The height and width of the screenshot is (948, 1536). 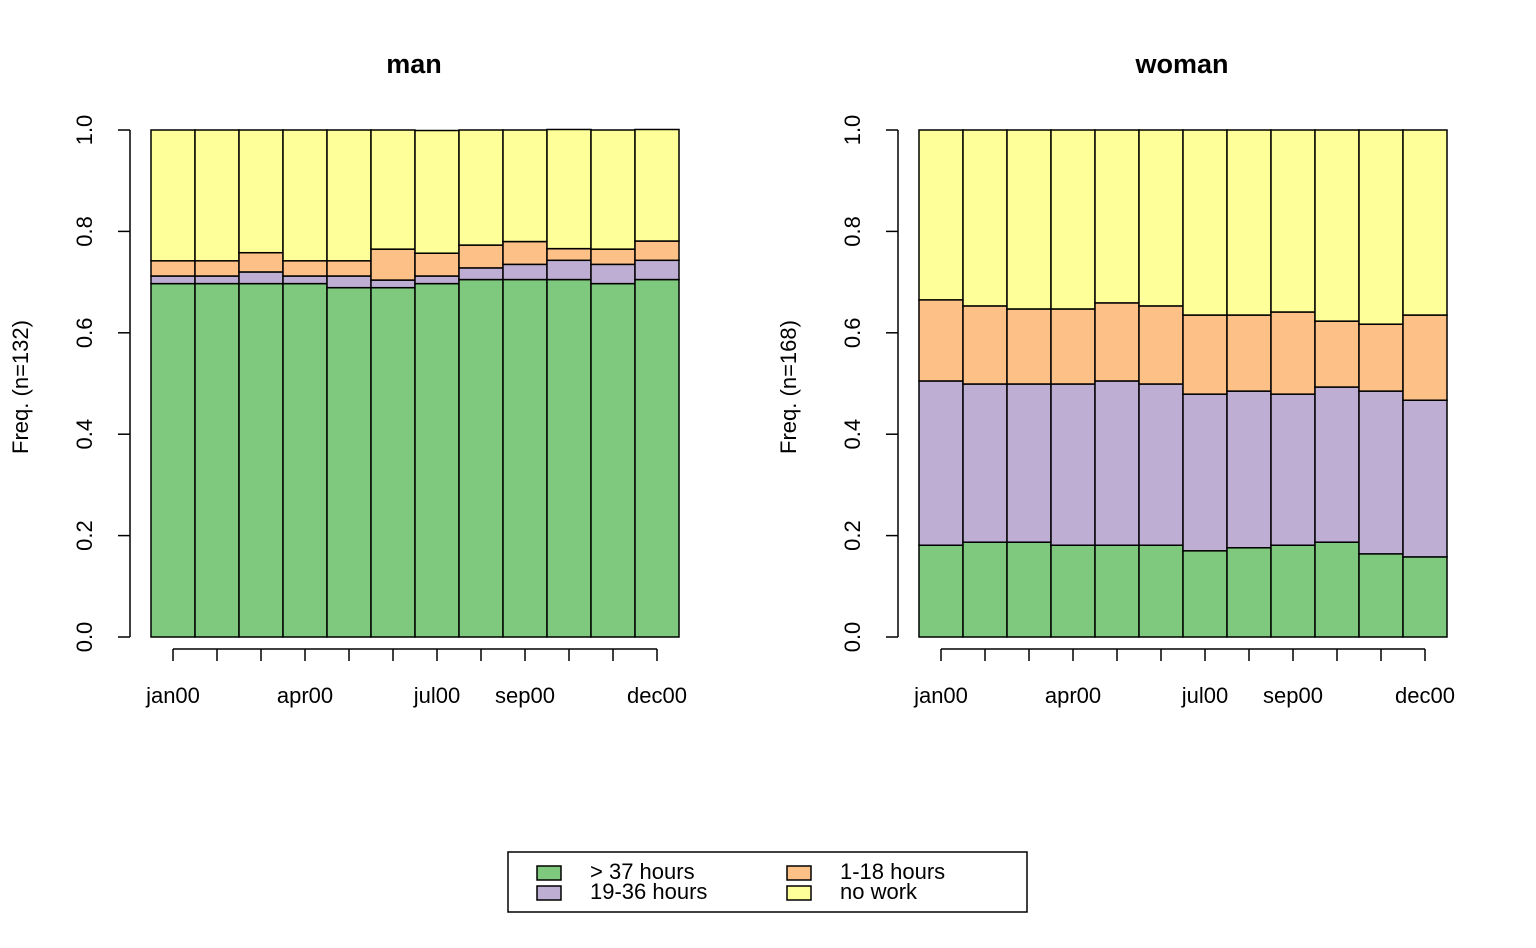 I want to click on legend-label: 1-18 hours, so click(x=892, y=871).